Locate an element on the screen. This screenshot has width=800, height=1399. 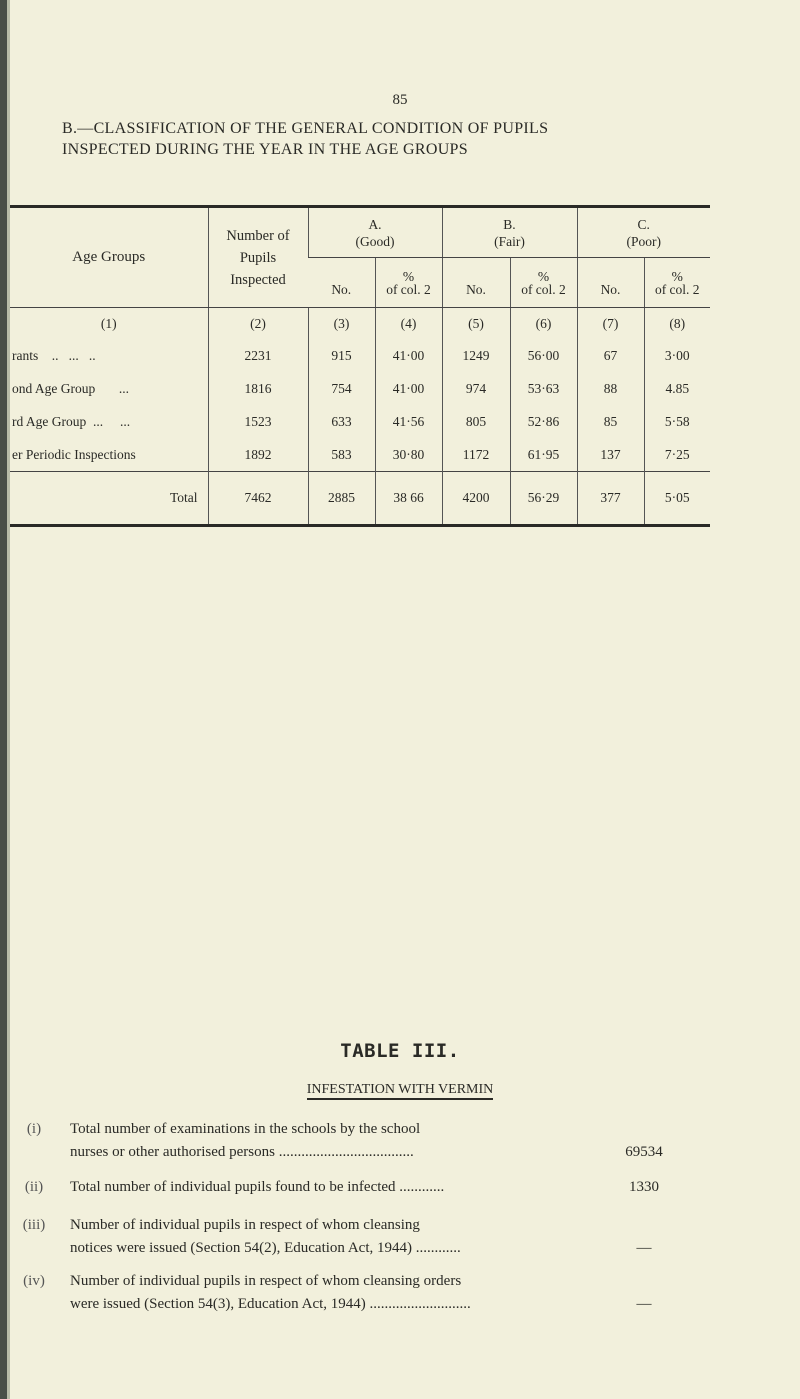
total-cell: 38 66 is located at coordinates (408, 498).